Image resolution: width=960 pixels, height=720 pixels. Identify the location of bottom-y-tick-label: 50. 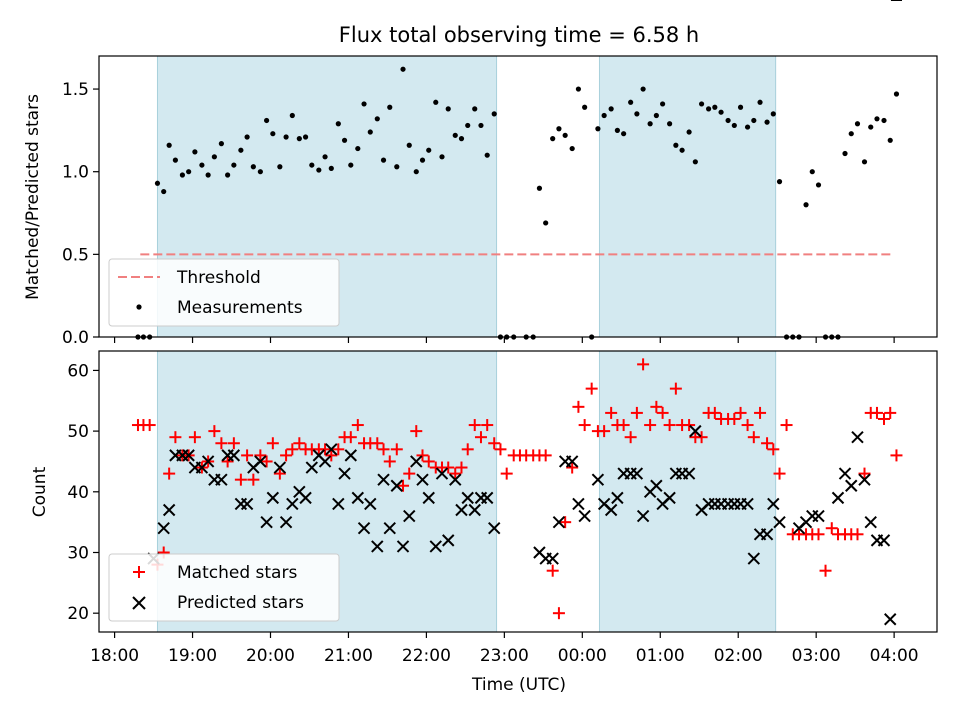
(78, 432).